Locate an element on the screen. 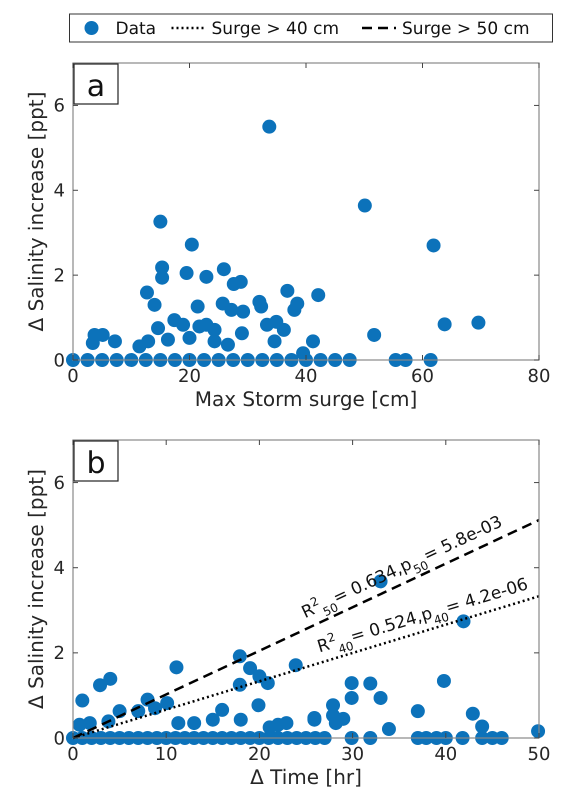 The height and width of the screenshot is (803, 580). x-tick-label: 50 is located at coordinates (539, 754).